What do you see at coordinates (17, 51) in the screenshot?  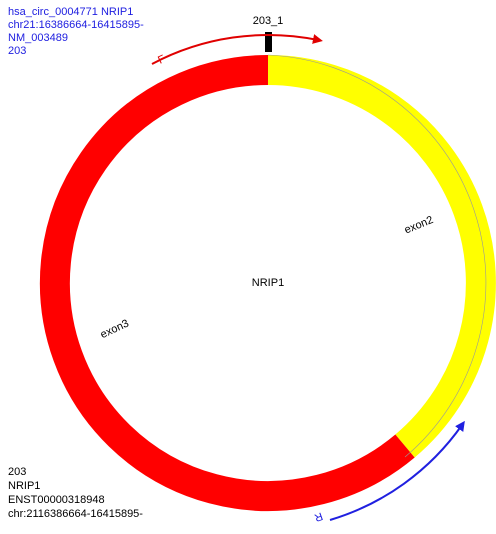 I see `info-line: 203` at bounding box center [17, 51].